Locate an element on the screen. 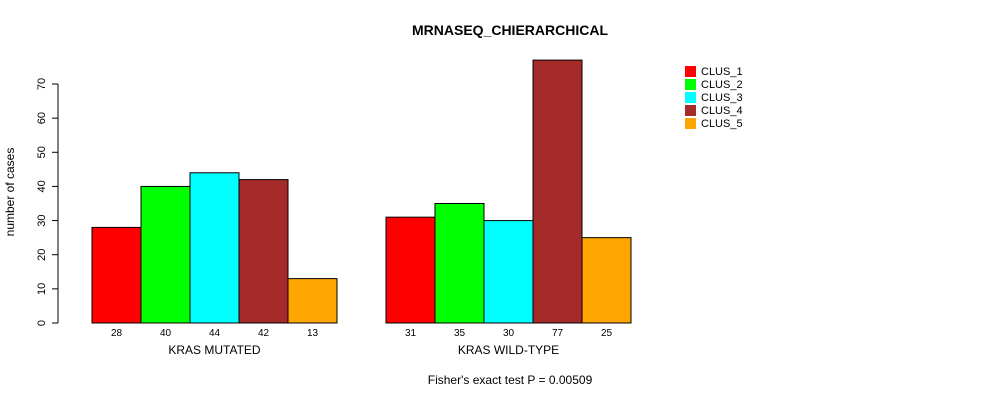 This screenshot has height=400, width=990. legend-label: CLUS_5 is located at coordinates (722, 124).